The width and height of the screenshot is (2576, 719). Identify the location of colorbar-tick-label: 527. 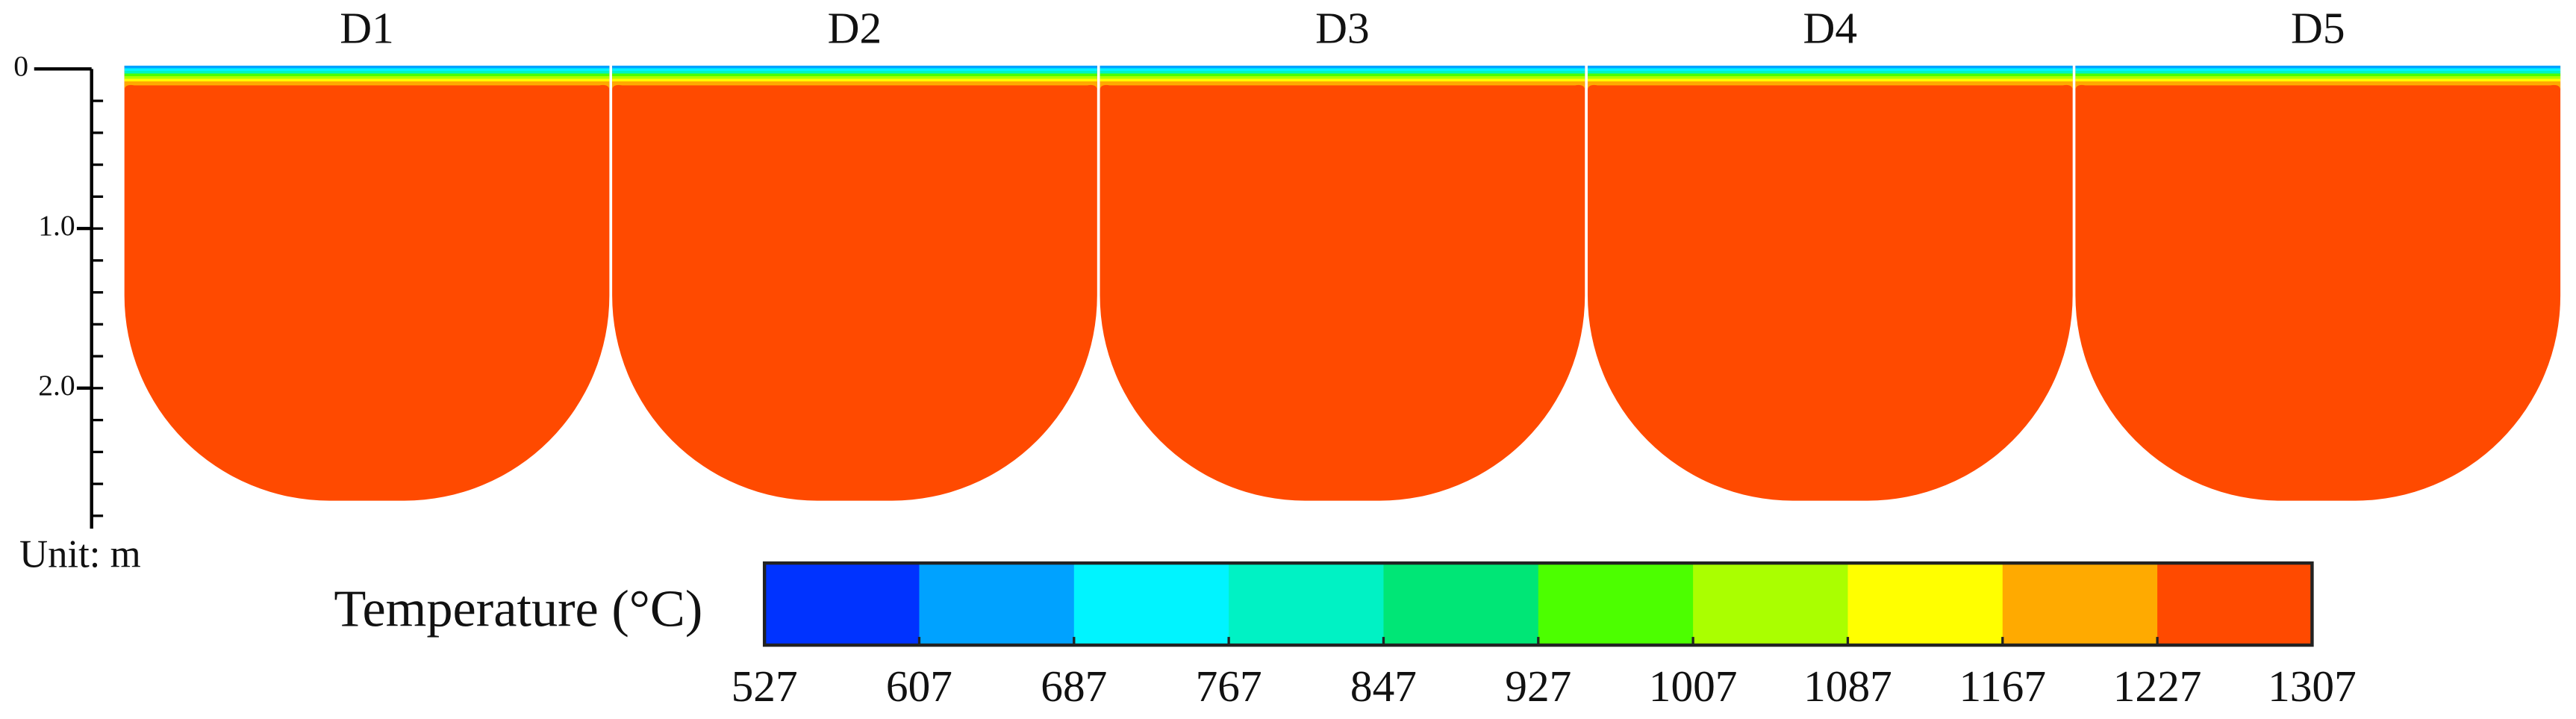
(765, 686).